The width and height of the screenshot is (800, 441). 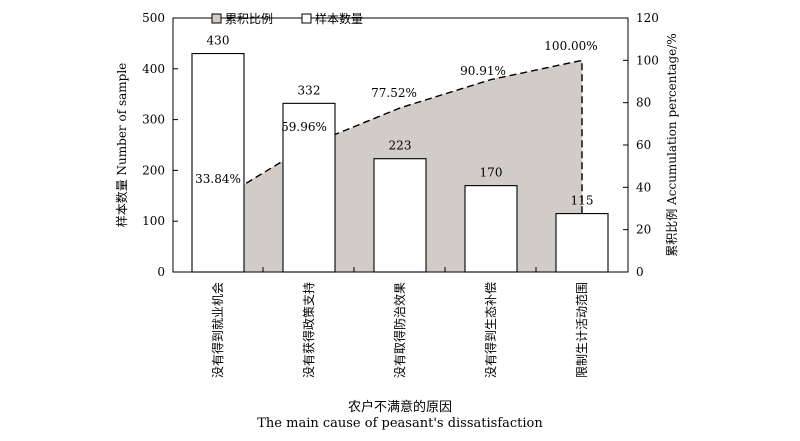 I want to click on x-category-label: 没有获得政策支持, so click(x=308, y=330).